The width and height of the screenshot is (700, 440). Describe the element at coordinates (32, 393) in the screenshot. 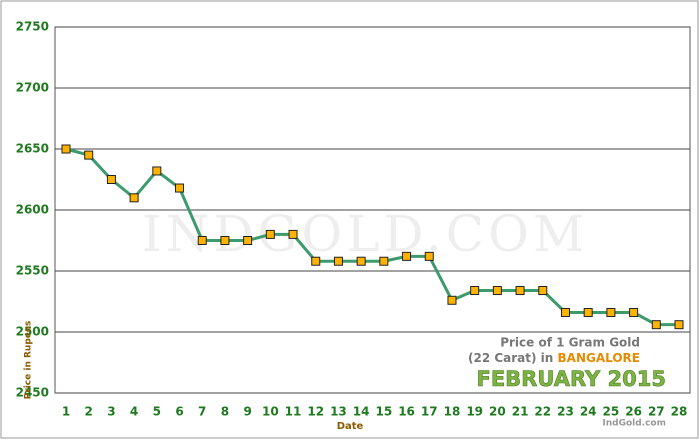

I see `y-tick-label: 2450` at that location.